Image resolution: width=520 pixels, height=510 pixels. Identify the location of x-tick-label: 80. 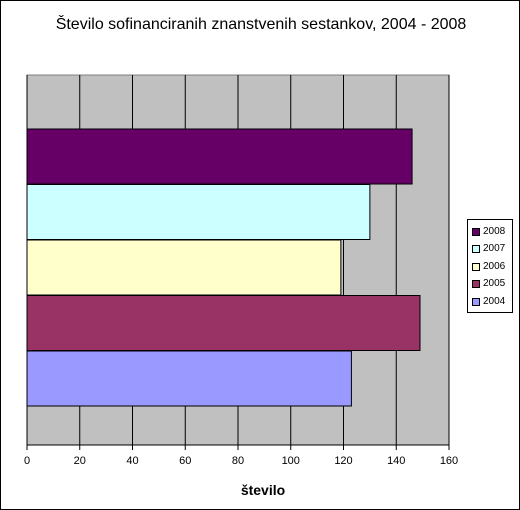
(238, 461).